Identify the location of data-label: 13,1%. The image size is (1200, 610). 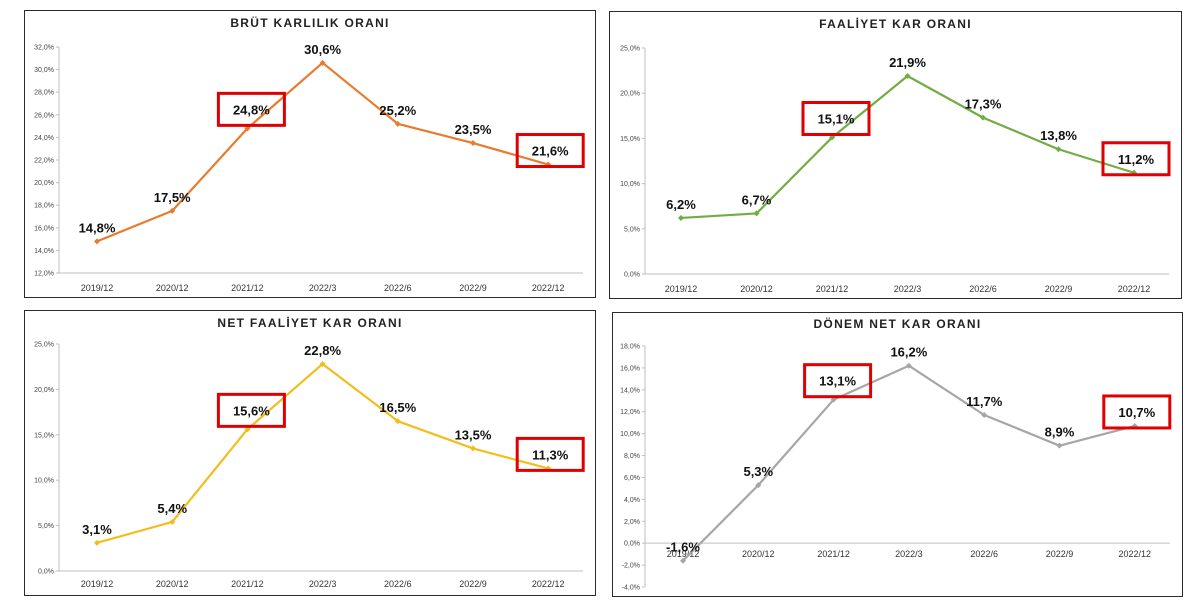
(837, 381).